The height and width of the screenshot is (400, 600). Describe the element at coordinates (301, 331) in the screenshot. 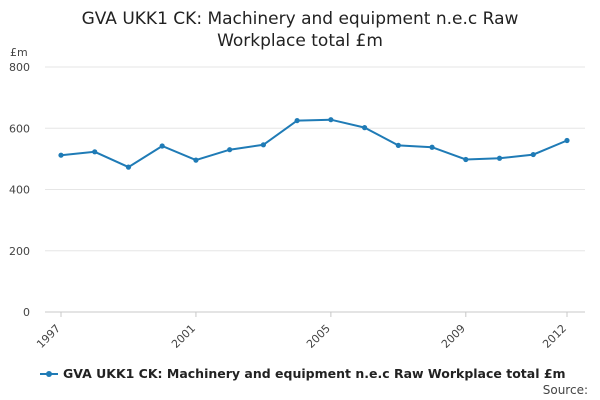

I see `x-axis: 1997 2001 2005 2009 2012` at that location.